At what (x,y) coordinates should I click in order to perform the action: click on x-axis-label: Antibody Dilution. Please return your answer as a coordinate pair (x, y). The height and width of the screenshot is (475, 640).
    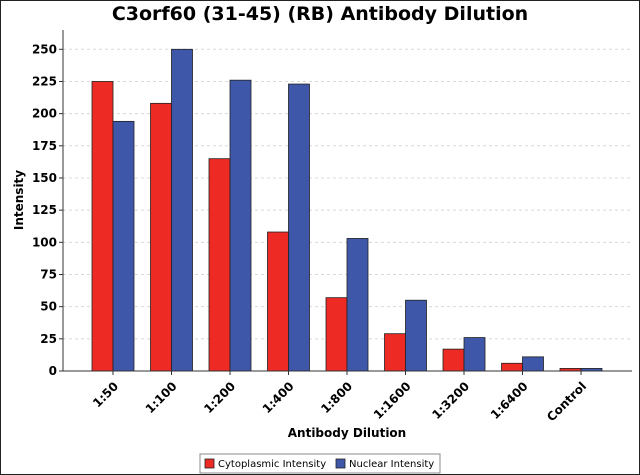
    Looking at the image, I should click on (347, 433).